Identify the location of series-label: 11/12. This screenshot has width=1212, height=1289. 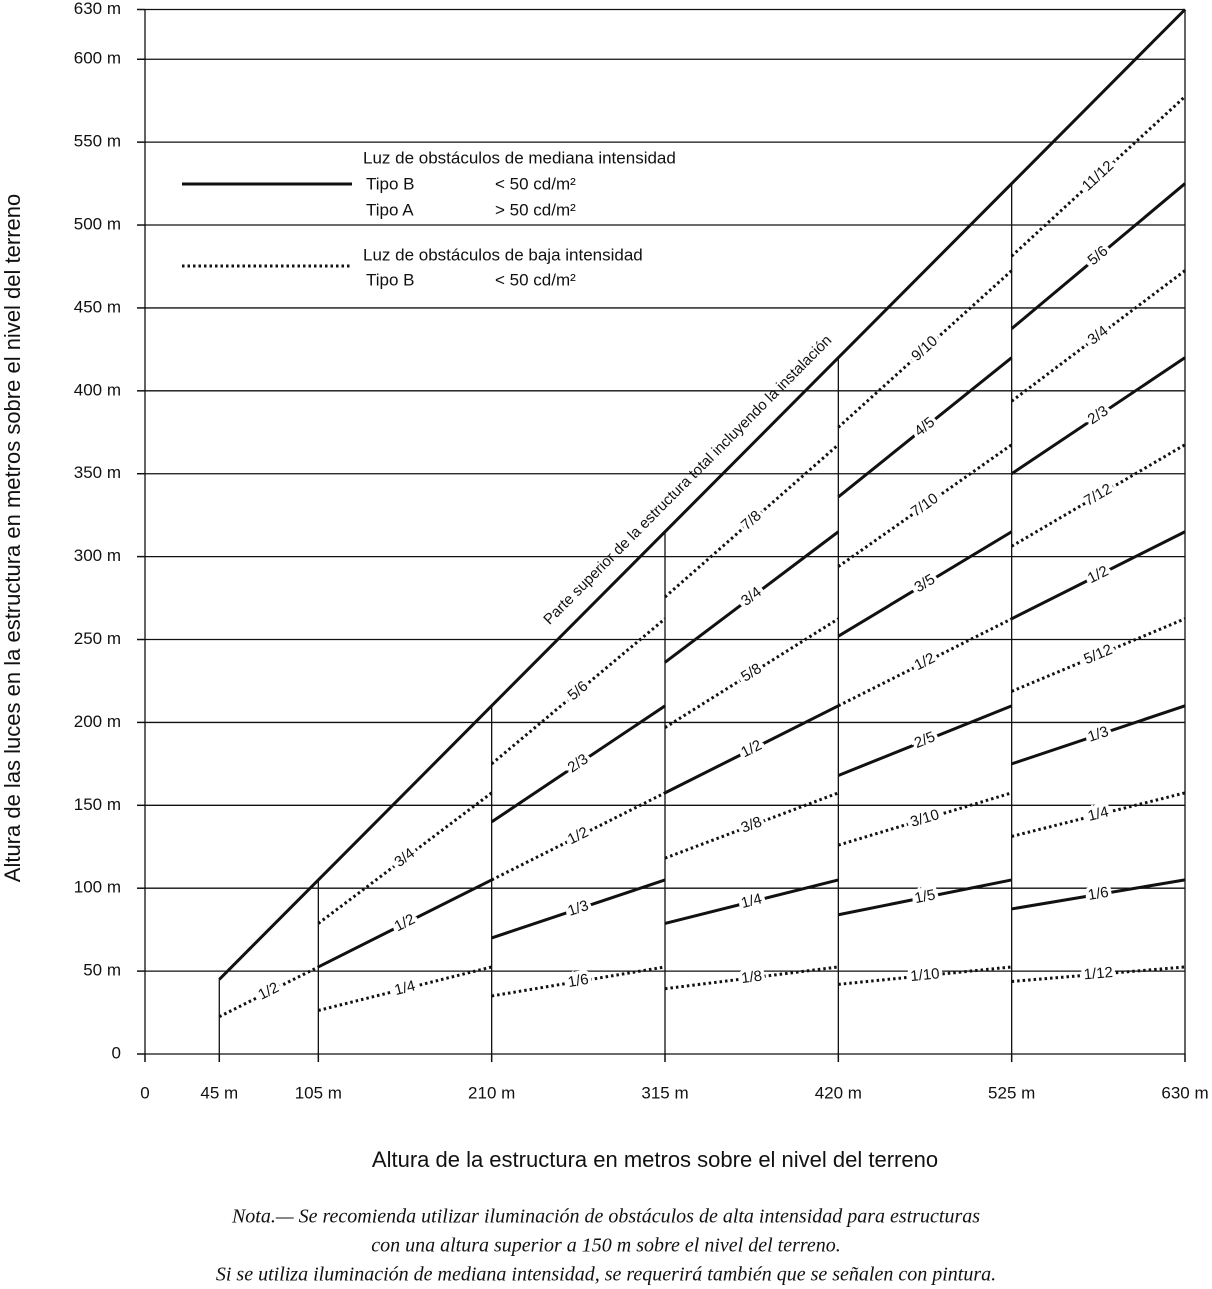
(1098, 175).